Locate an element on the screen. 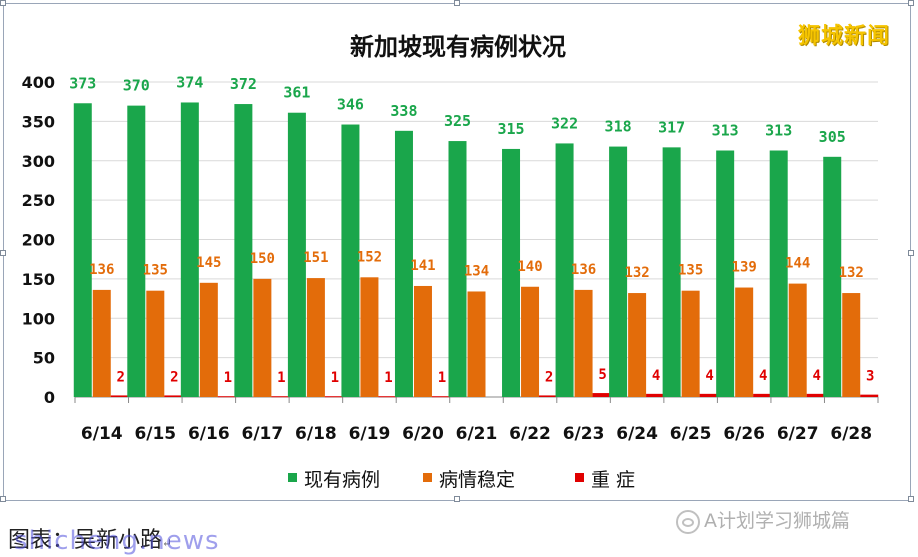  caption-text: 图表：吴新小路 is located at coordinates (85, 540).